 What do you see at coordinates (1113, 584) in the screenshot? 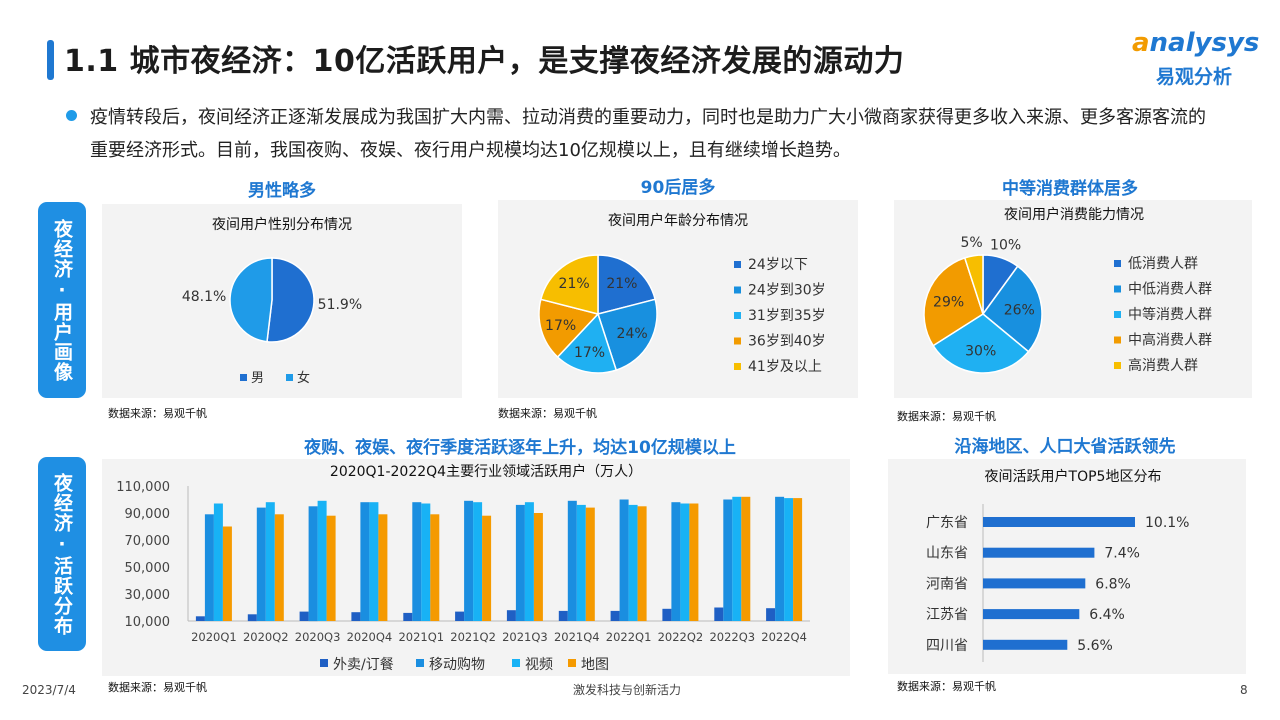
I see `bar-data-label: 6.8%` at bounding box center [1113, 584].